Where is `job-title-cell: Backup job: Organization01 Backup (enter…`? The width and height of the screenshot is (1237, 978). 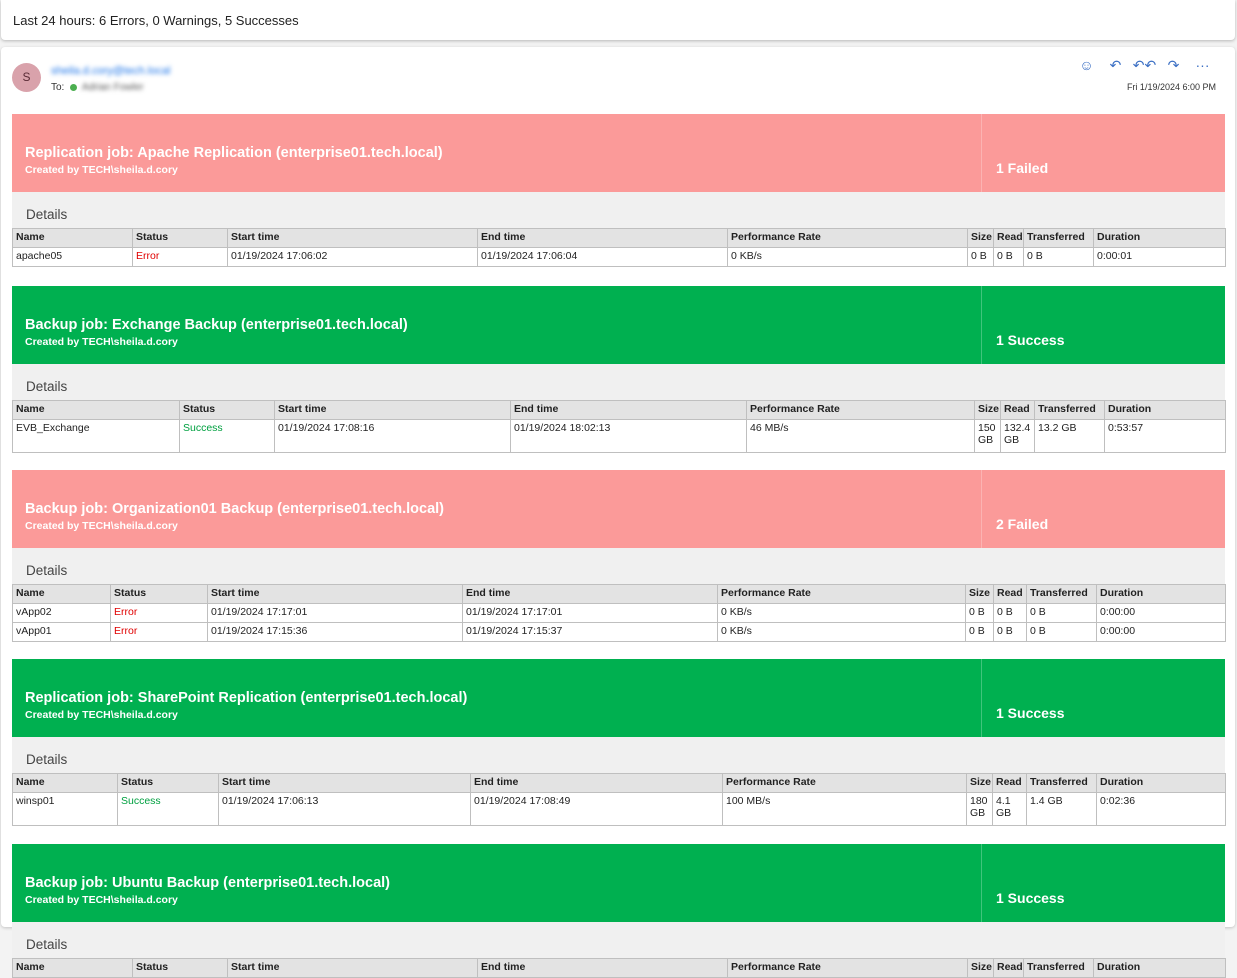 job-title-cell: Backup job: Organization01 Backup (enter… is located at coordinates (497, 509).